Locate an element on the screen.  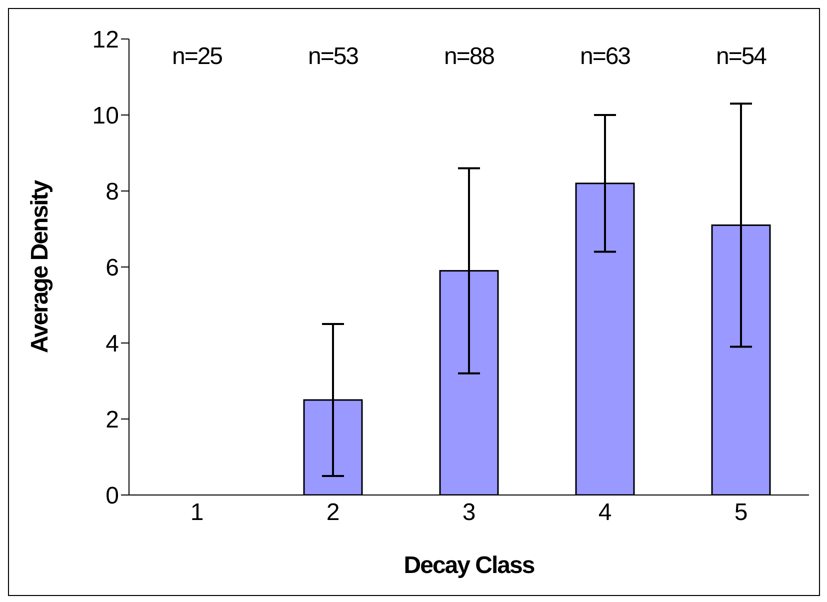
annotation: n=53 is located at coordinates (333, 56).